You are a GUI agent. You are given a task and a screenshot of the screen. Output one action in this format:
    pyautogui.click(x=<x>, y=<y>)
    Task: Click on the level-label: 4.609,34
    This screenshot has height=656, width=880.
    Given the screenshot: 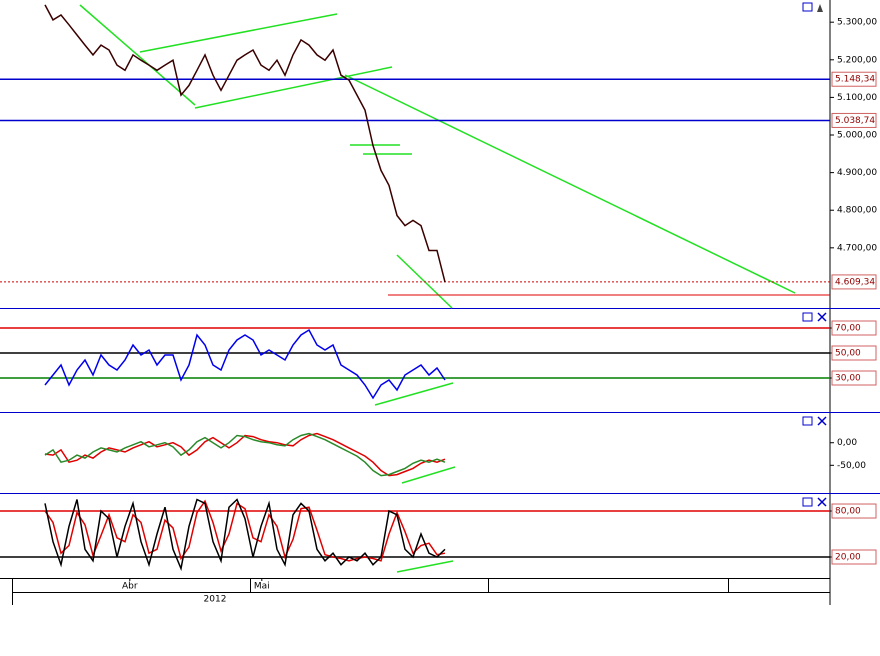 What is the action you would take?
    pyautogui.click(x=855, y=282)
    